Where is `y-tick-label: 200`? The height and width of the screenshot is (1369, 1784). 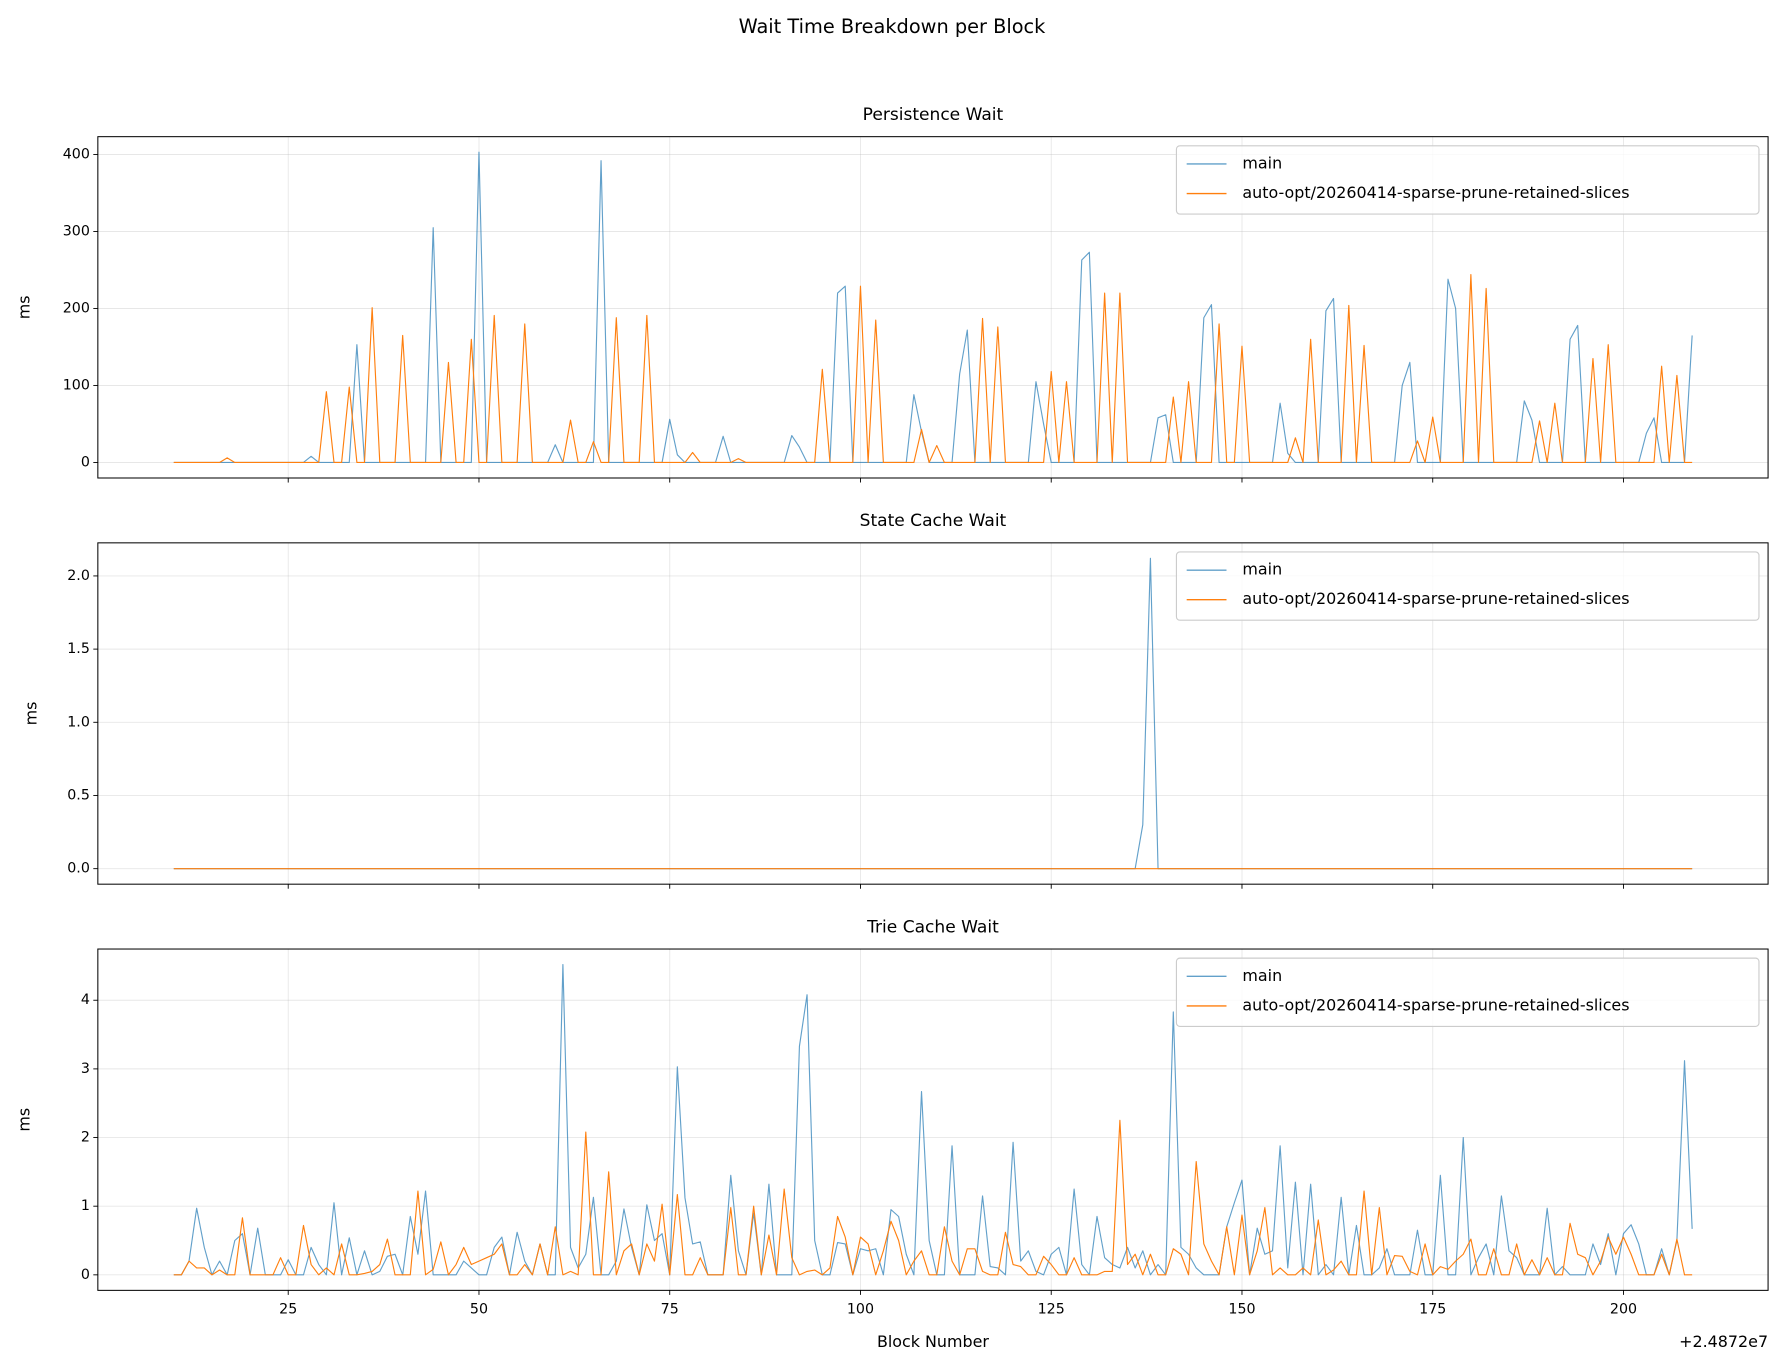
y-tick-label: 200 is located at coordinates (76, 308).